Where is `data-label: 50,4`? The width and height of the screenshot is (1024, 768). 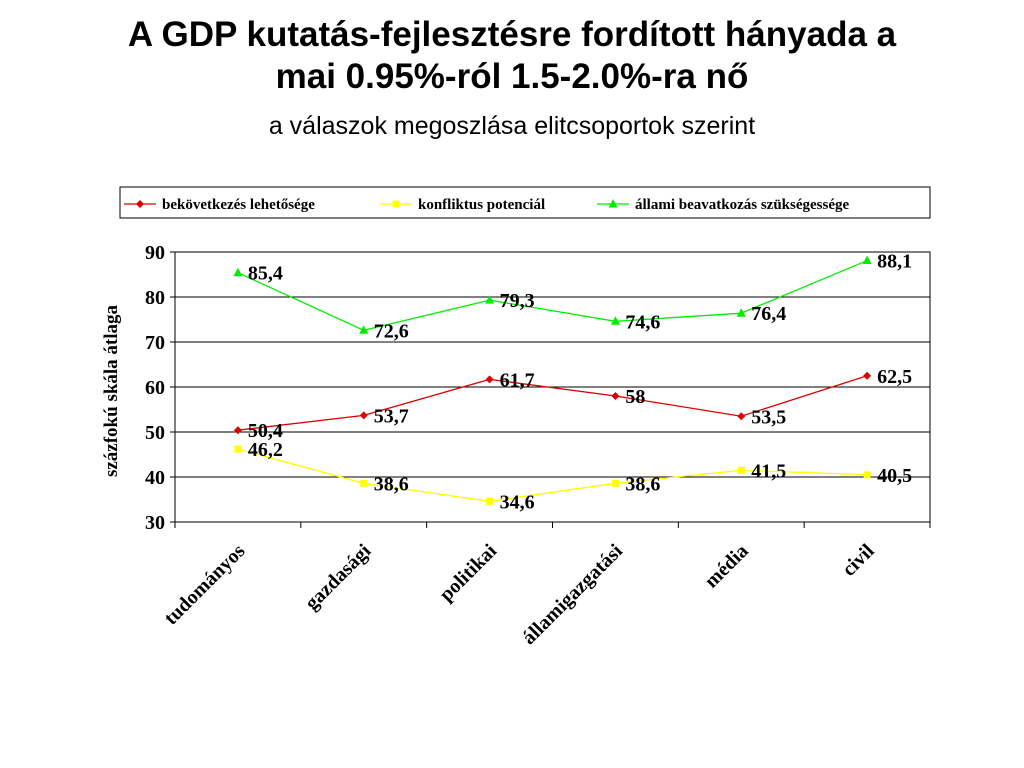
data-label: 50,4 is located at coordinates (265, 431).